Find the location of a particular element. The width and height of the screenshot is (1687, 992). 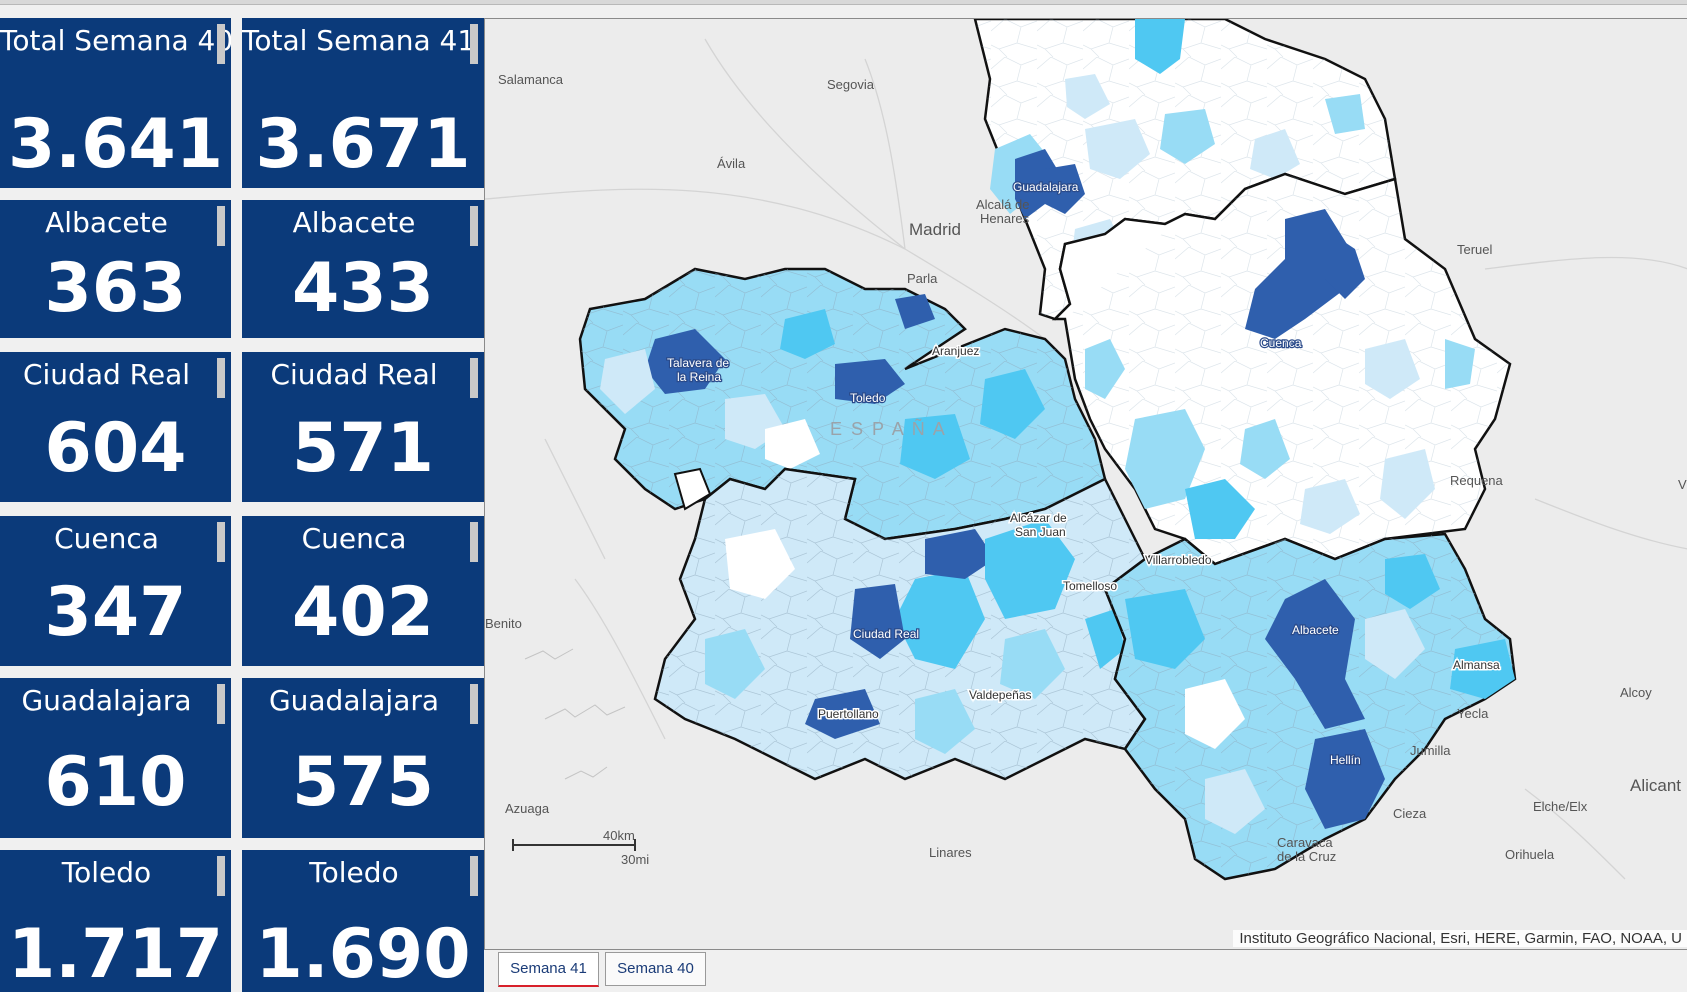

label-alcala-2: Henares is located at coordinates (1005, 218).